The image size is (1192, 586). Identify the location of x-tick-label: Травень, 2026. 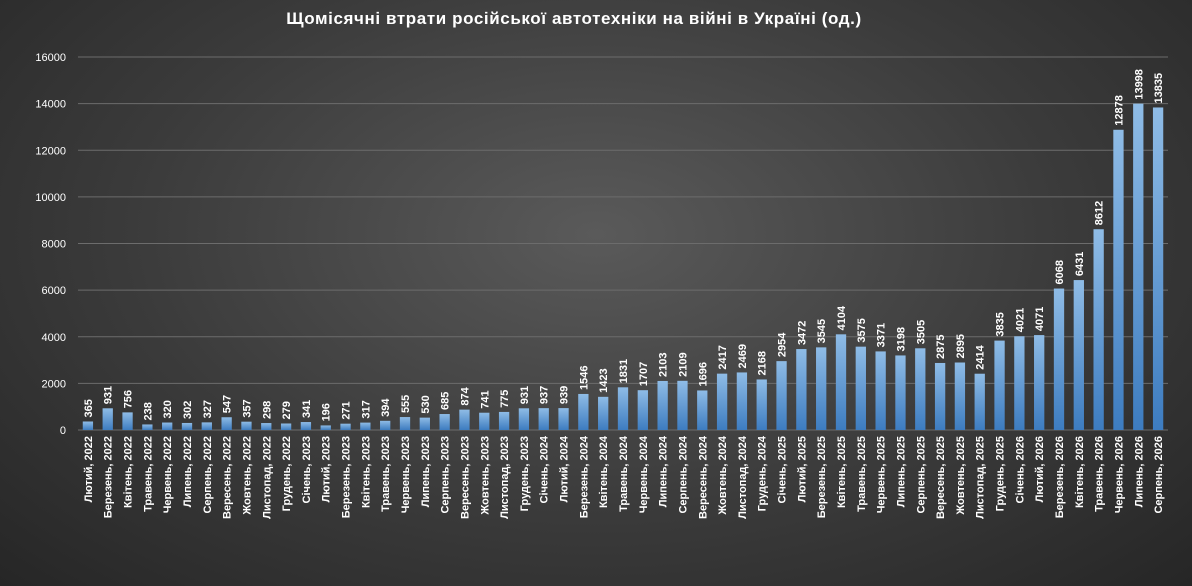
(1100, 474).